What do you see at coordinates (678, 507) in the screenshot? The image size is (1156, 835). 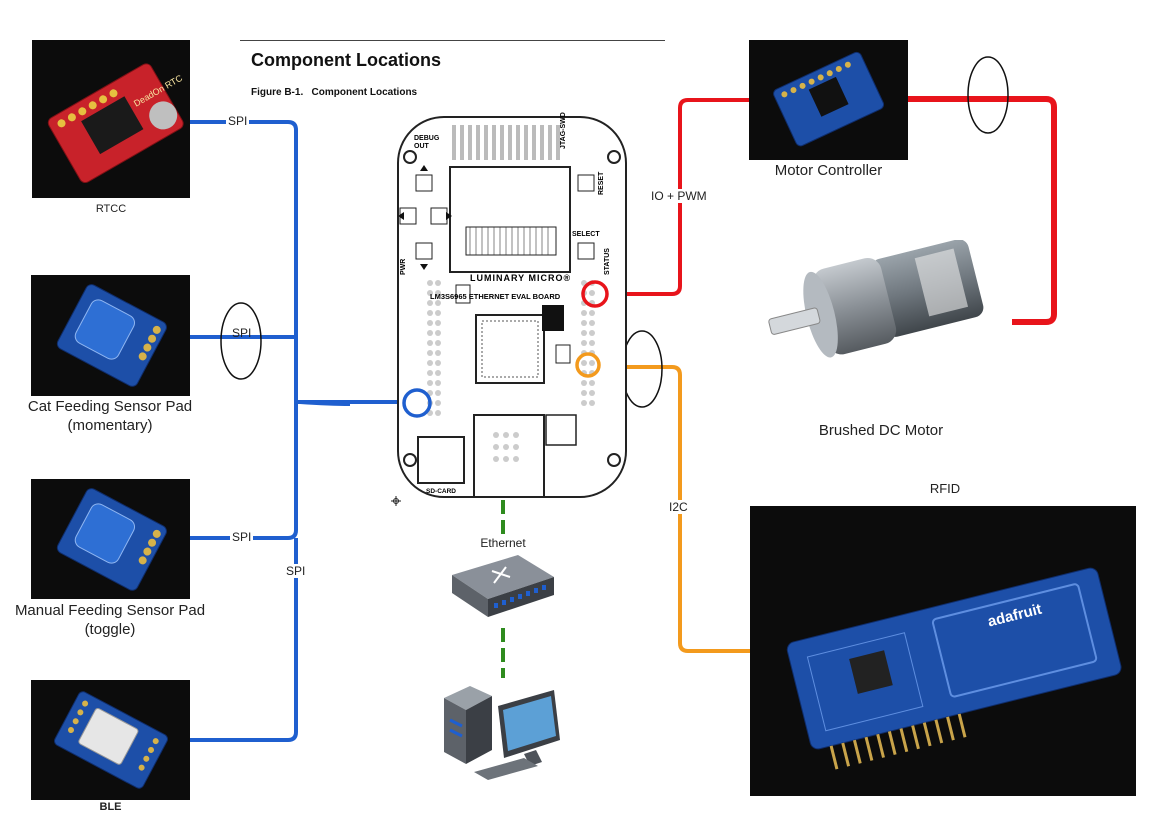 I see `i2c-label: I2C` at bounding box center [678, 507].